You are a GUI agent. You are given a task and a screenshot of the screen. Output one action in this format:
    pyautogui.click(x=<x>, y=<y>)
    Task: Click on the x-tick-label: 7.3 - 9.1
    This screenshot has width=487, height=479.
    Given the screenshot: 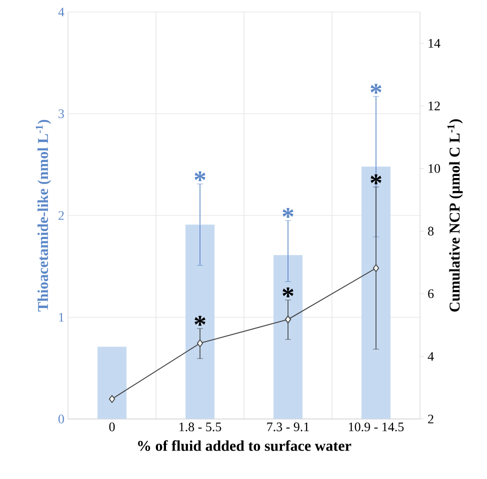 What is the action you would take?
    pyautogui.click(x=288, y=427)
    